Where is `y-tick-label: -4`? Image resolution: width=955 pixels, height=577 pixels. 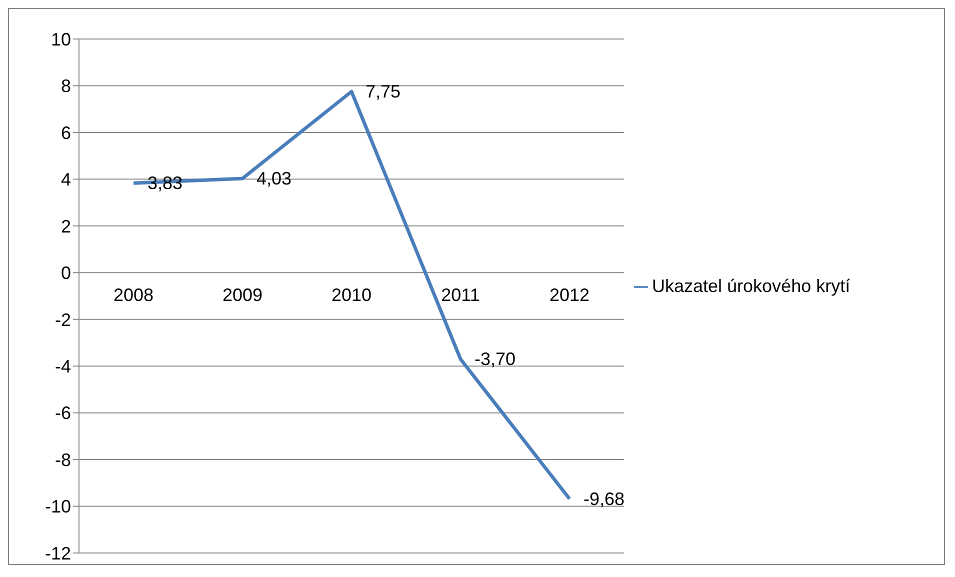
y-tick-label: -4 is located at coordinates (62, 366).